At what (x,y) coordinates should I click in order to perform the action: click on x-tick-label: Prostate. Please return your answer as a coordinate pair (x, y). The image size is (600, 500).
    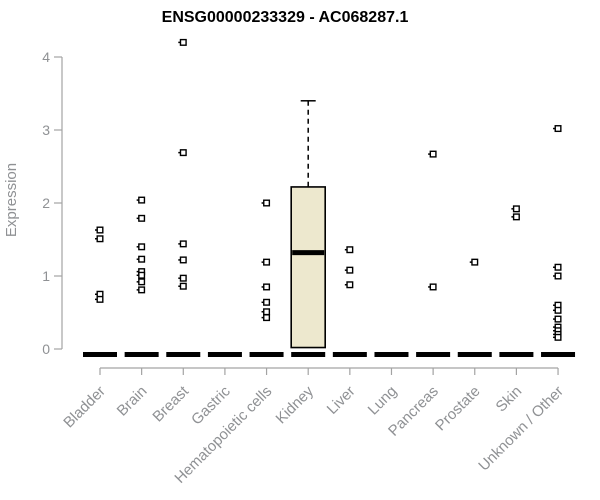
    Looking at the image, I should click on (458, 409).